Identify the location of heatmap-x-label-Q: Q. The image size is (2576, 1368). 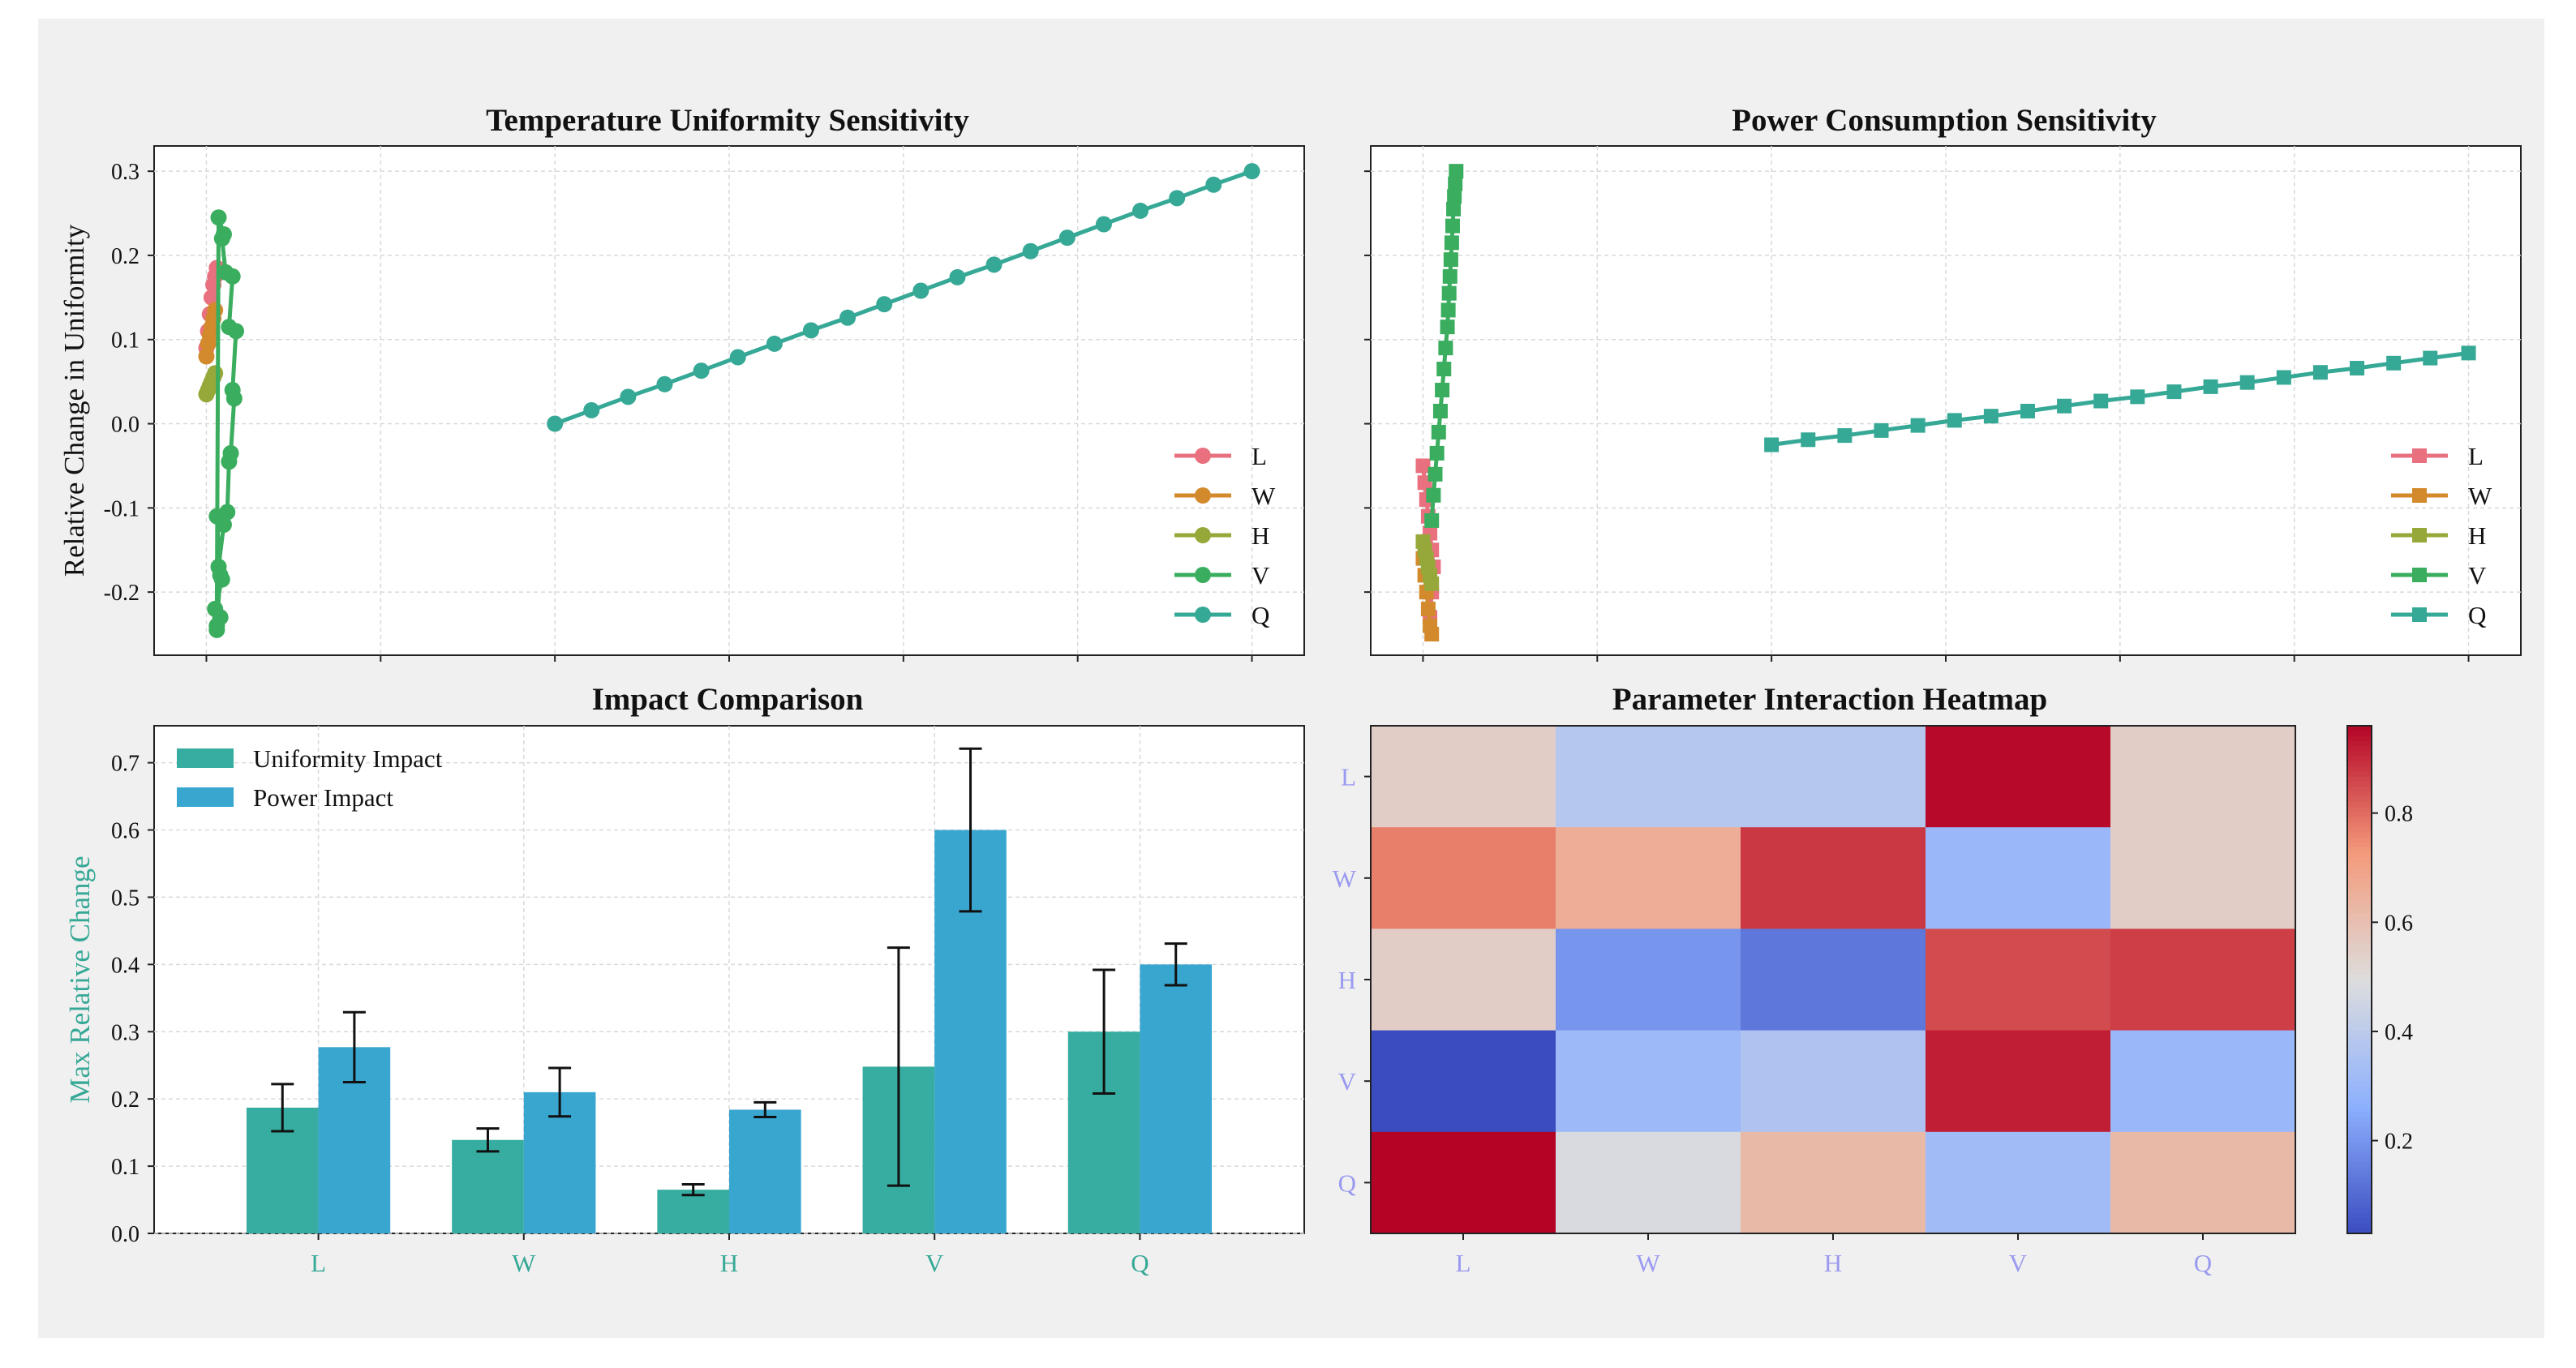
(2203, 1263).